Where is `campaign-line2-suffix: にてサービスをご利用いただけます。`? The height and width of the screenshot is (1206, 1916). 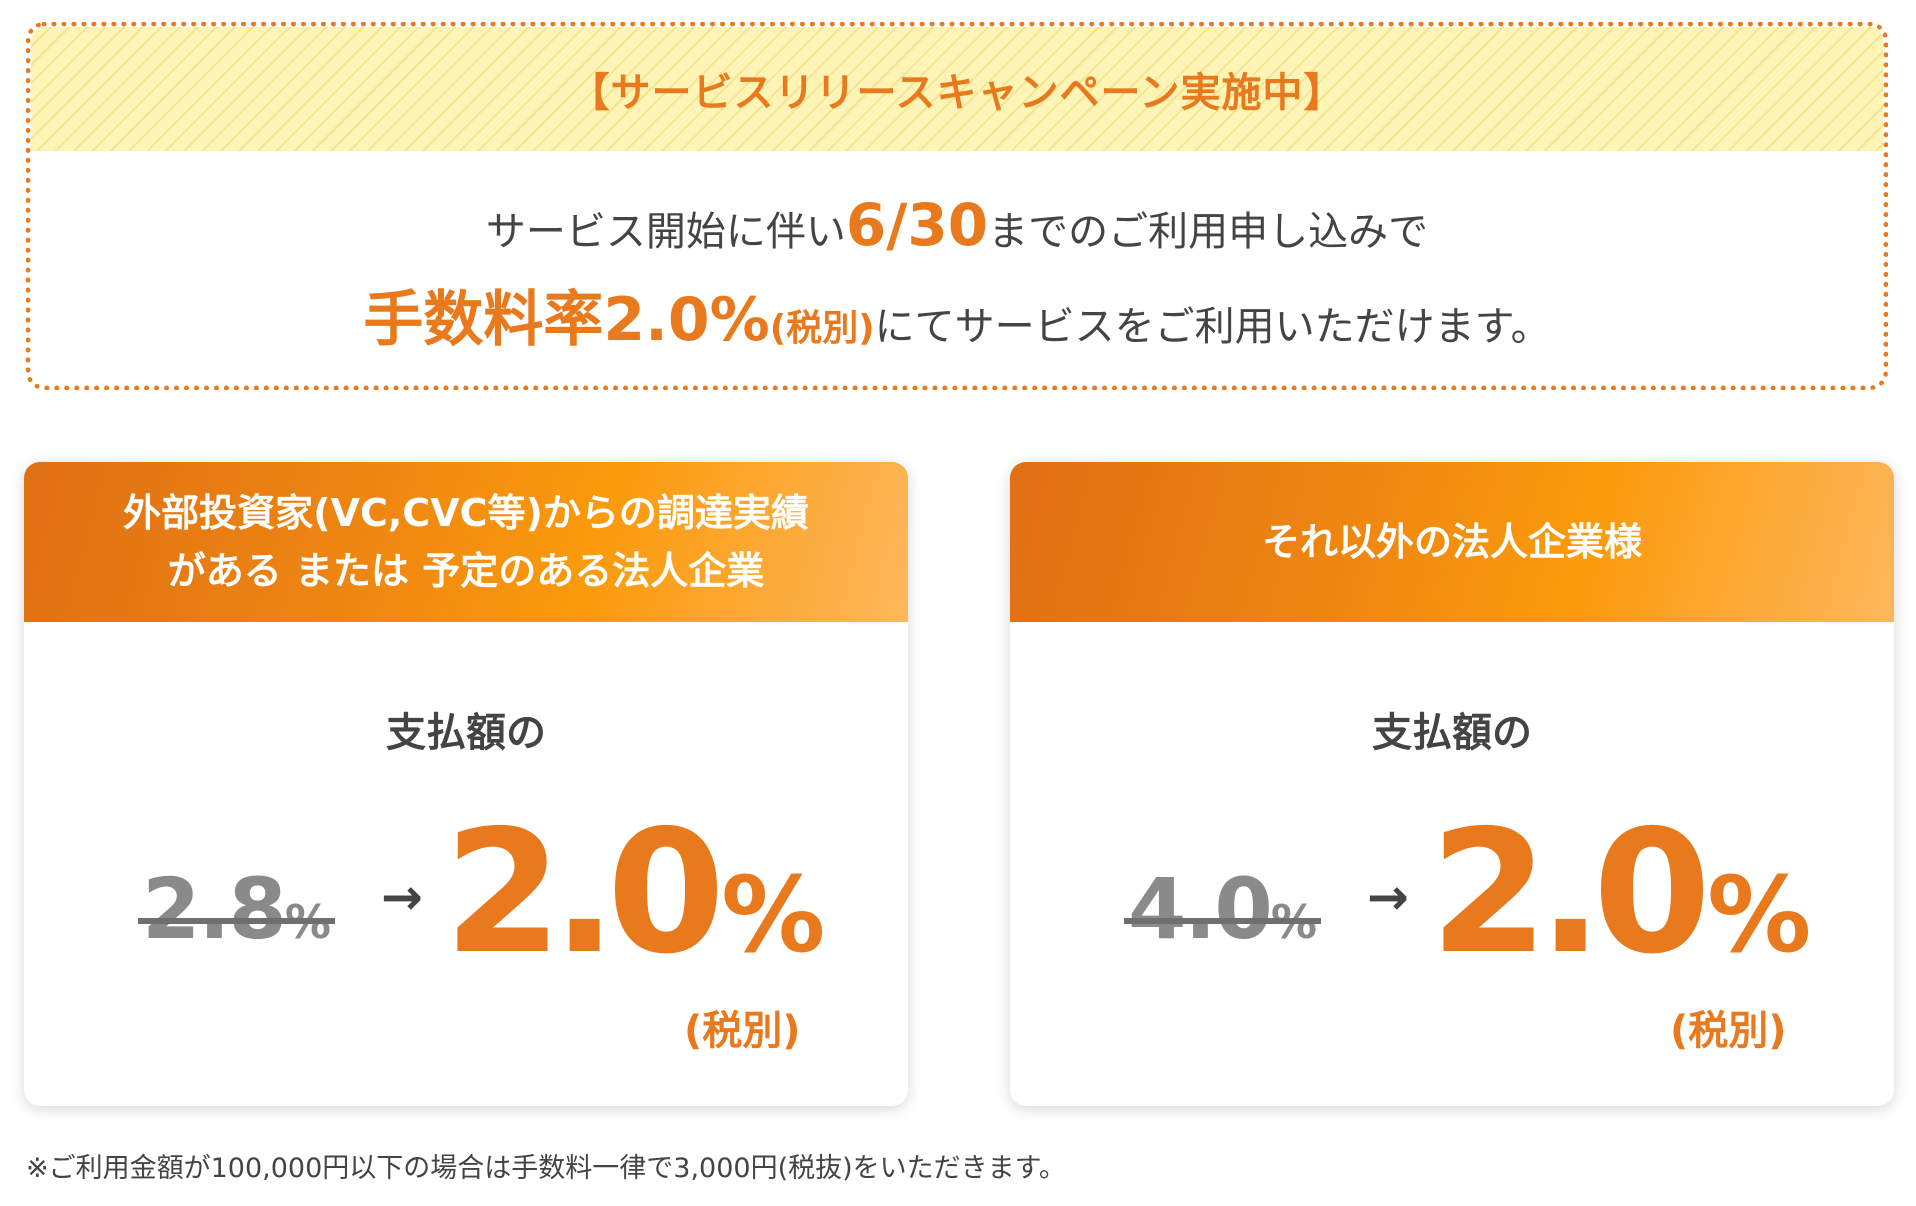 campaign-line2-suffix: にてサービスをご利用いただけます。 is located at coordinates (1212, 327).